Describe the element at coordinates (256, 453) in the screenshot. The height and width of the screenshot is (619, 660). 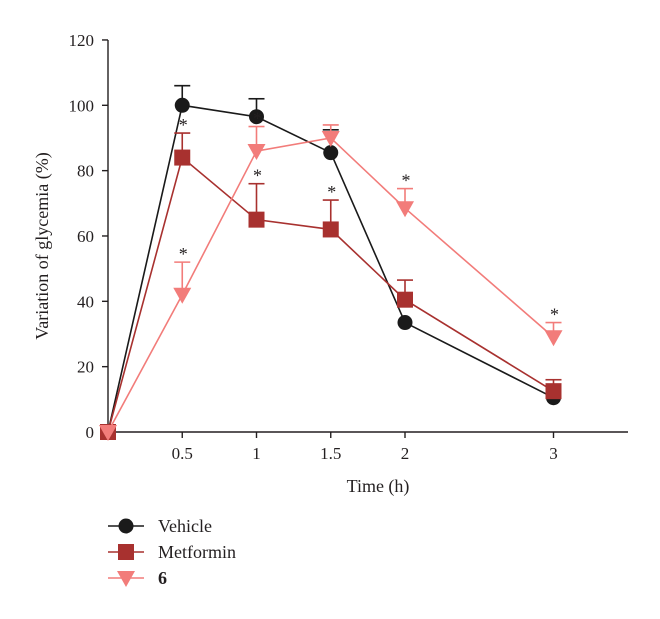
I see `x-tick-label: 1` at that location.